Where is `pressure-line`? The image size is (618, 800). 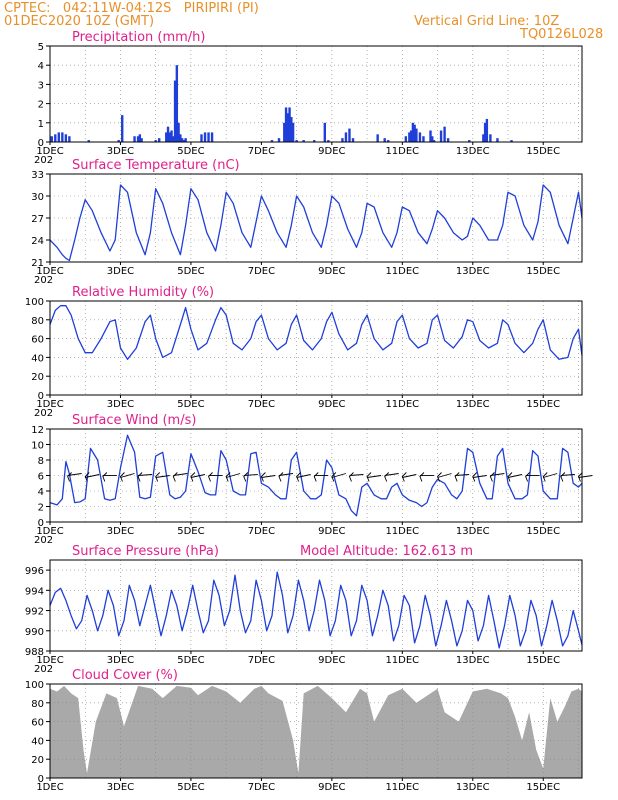 pressure-line is located at coordinates (316, 610).